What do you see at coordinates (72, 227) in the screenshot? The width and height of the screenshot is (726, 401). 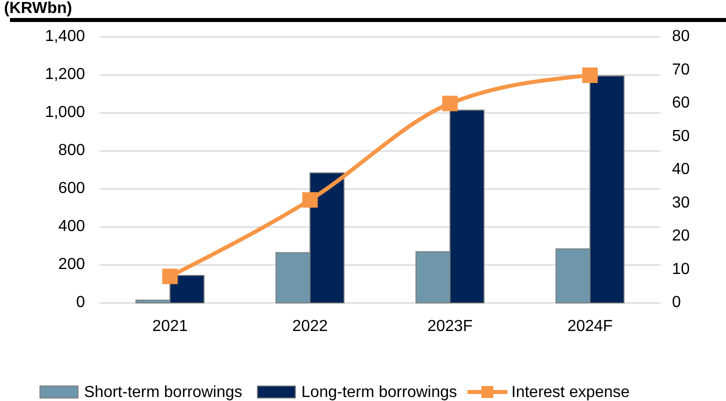 I see `y-tick-label: 400` at bounding box center [72, 227].